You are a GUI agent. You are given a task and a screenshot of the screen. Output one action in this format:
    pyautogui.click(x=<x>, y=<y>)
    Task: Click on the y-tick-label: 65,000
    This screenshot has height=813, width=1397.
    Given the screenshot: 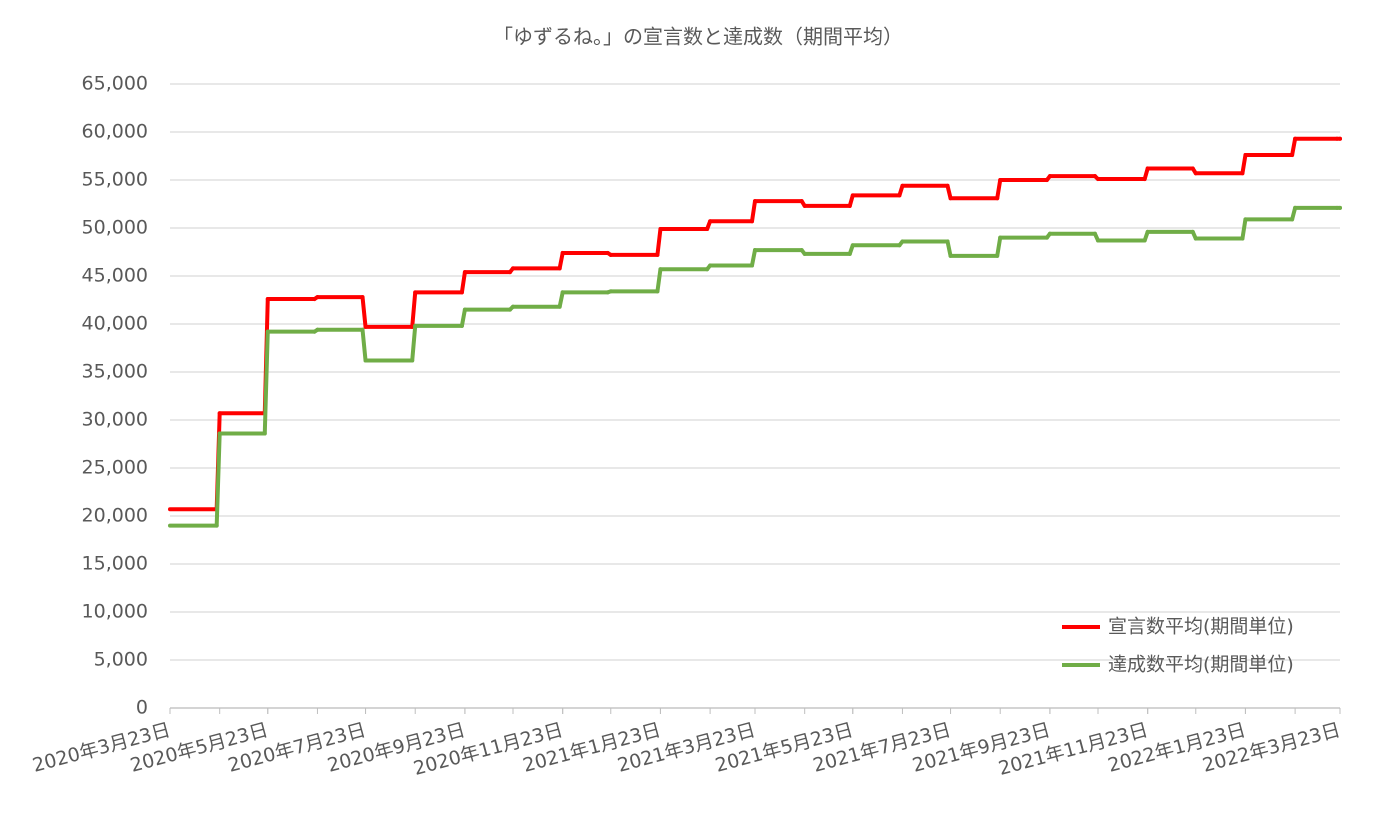 What is the action you would take?
    pyautogui.click(x=115, y=84)
    